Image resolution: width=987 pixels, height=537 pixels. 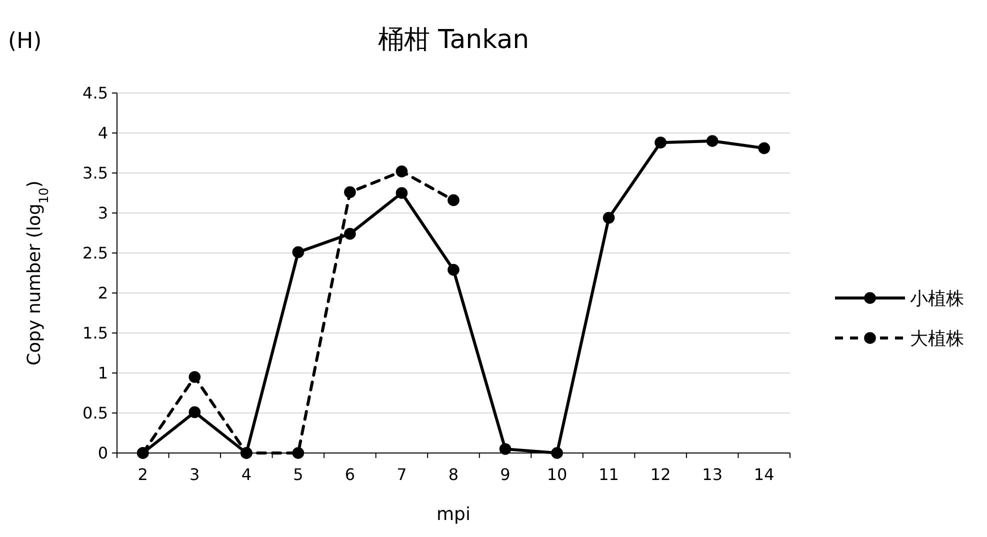 I want to click on x-tick-label: 8, so click(x=453, y=474).